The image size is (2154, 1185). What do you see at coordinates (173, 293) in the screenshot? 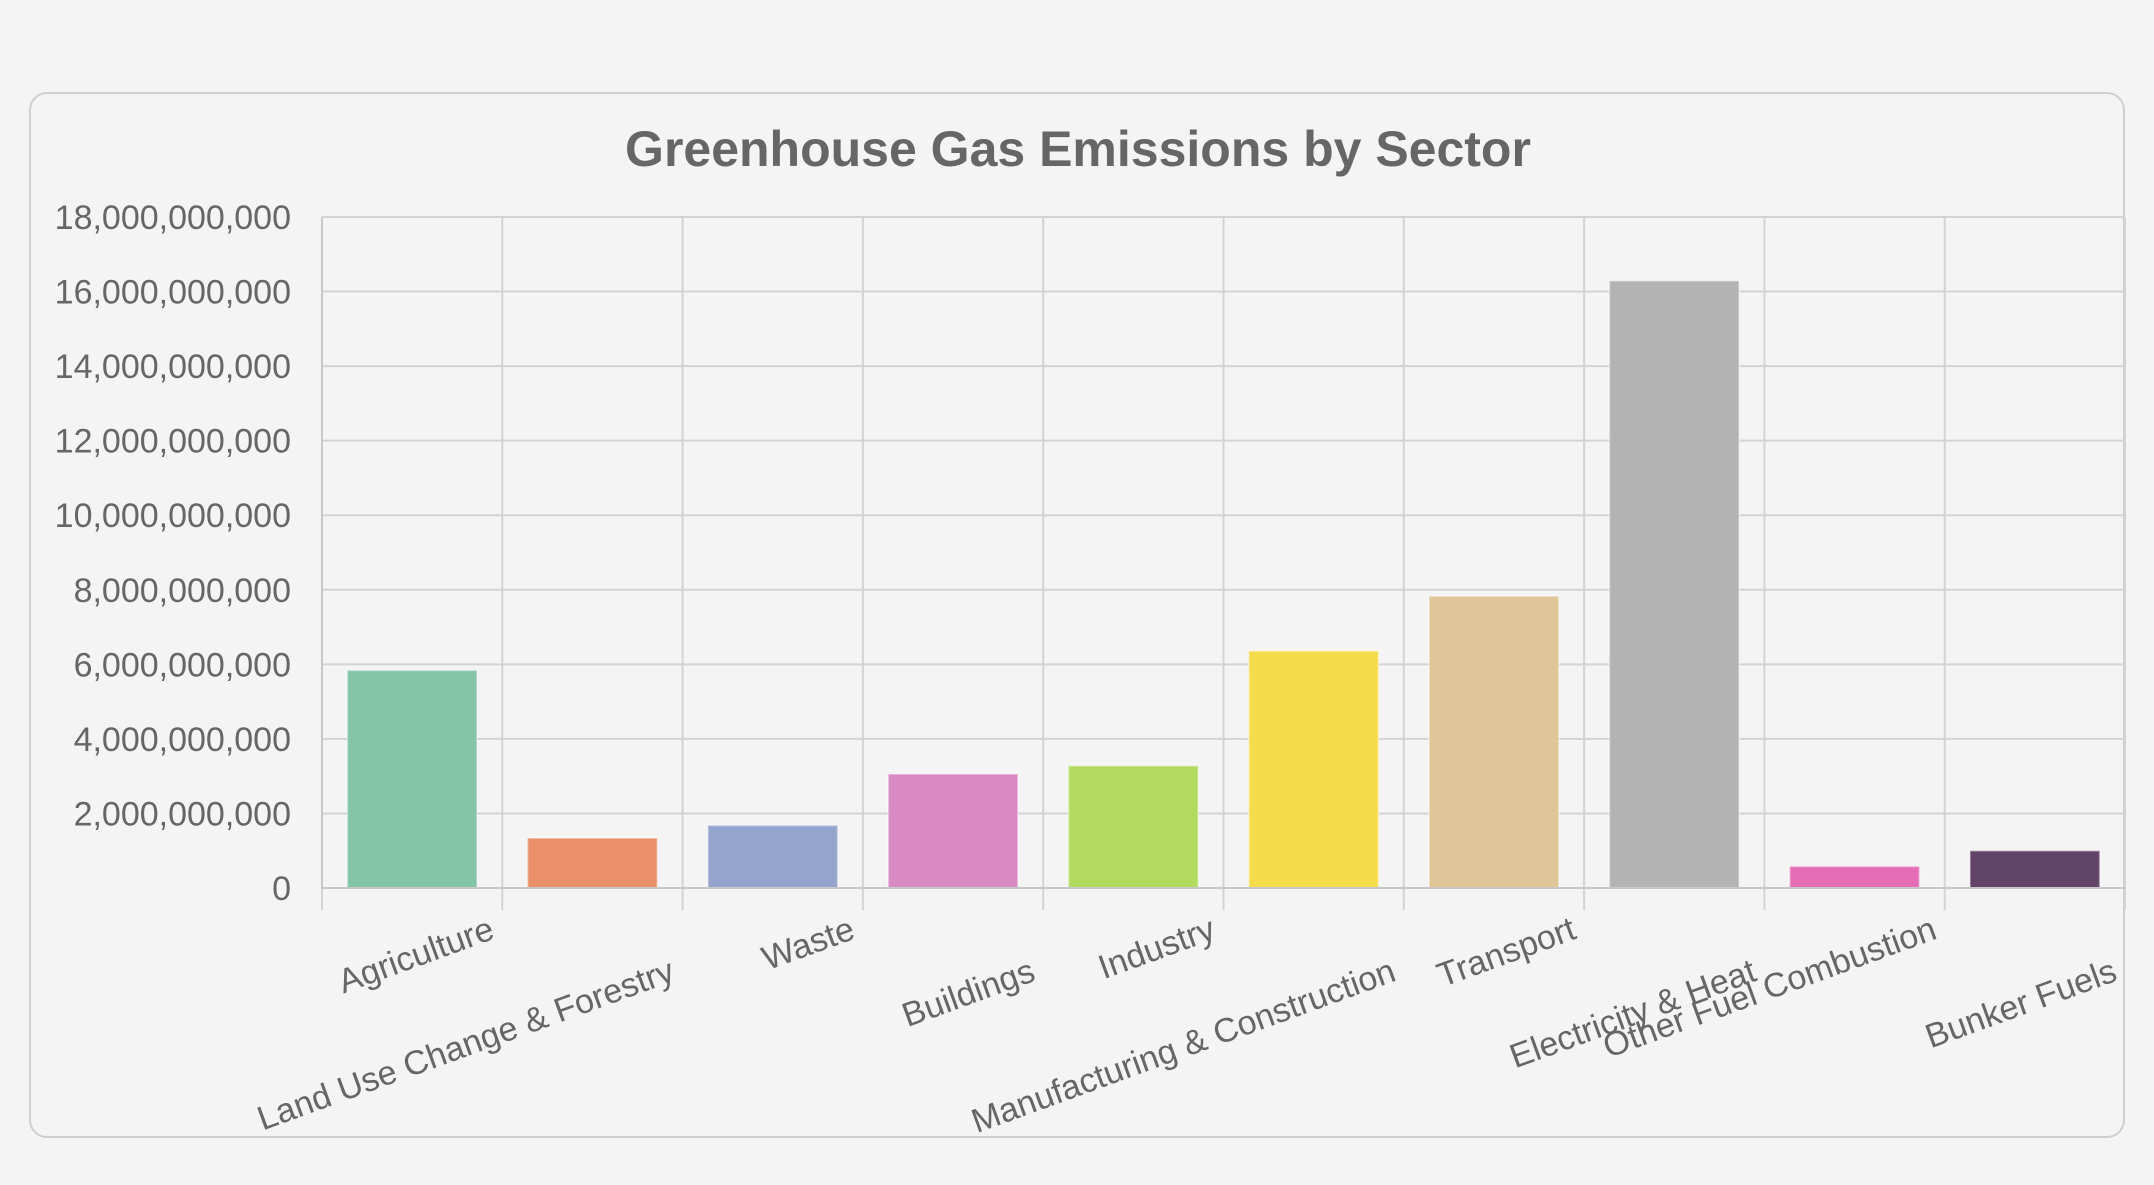
I see `y-tick-label: 16,000,000,000` at bounding box center [173, 293].